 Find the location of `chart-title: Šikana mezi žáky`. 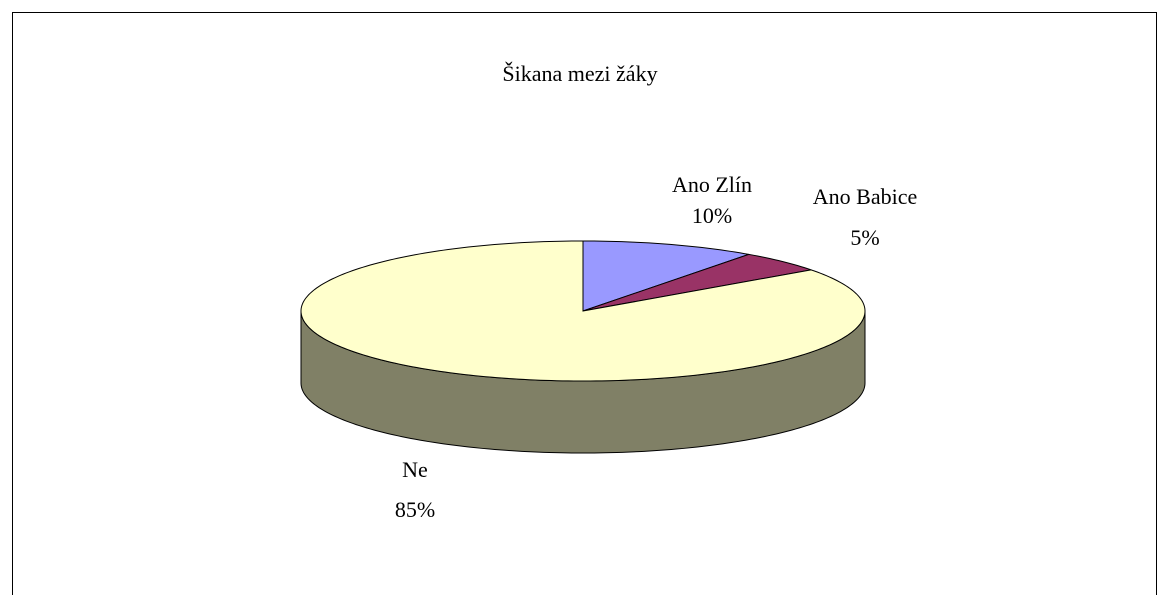

chart-title: Šikana mezi žáky is located at coordinates (579, 73).